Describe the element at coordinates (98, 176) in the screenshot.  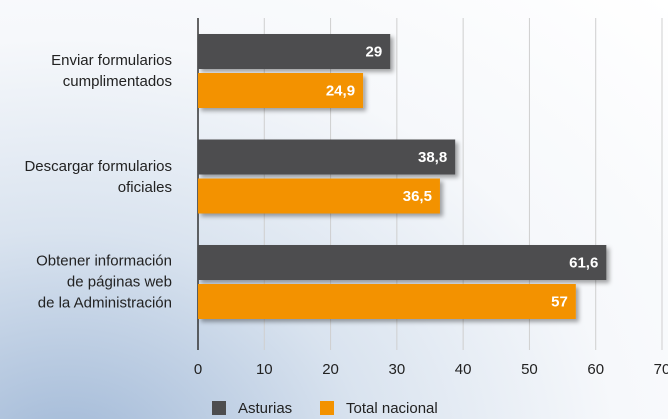
I see `category-label: Descargar formularios oficiales` at that location.